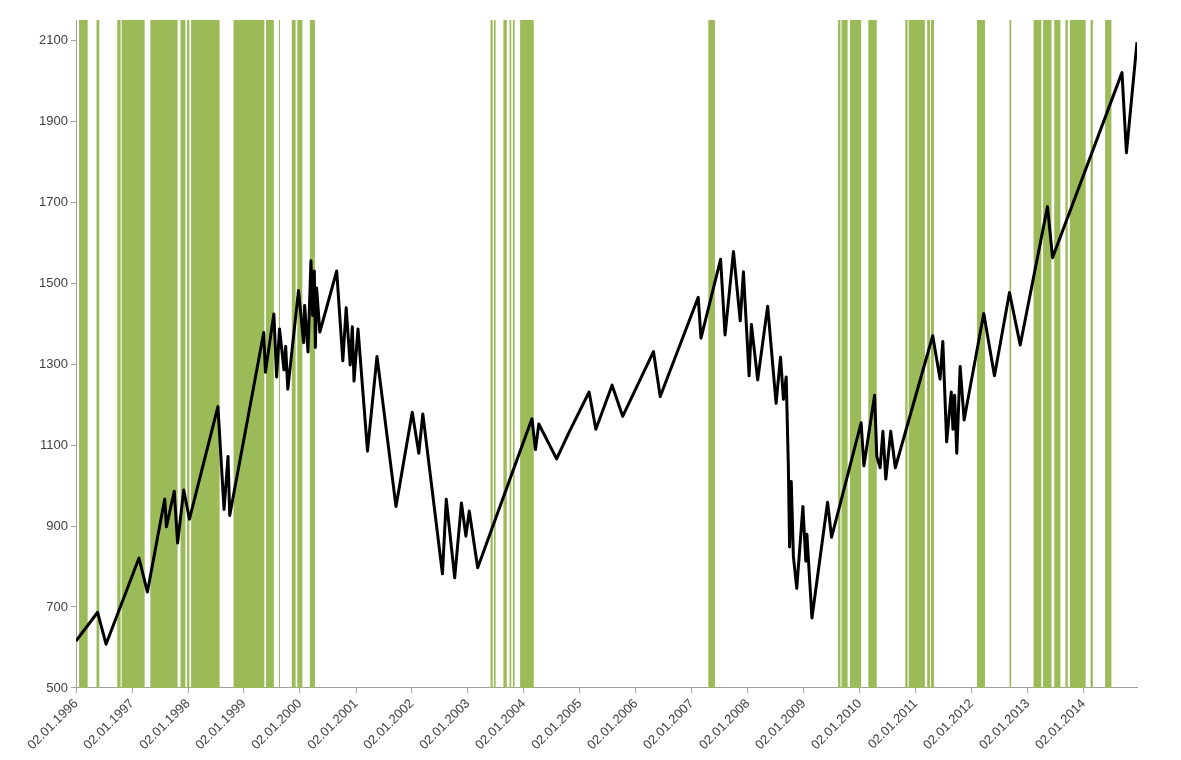  Describe the element at coordinates (53, 363) in the screenshot. I see `y-tick-label: 1300` at that location.